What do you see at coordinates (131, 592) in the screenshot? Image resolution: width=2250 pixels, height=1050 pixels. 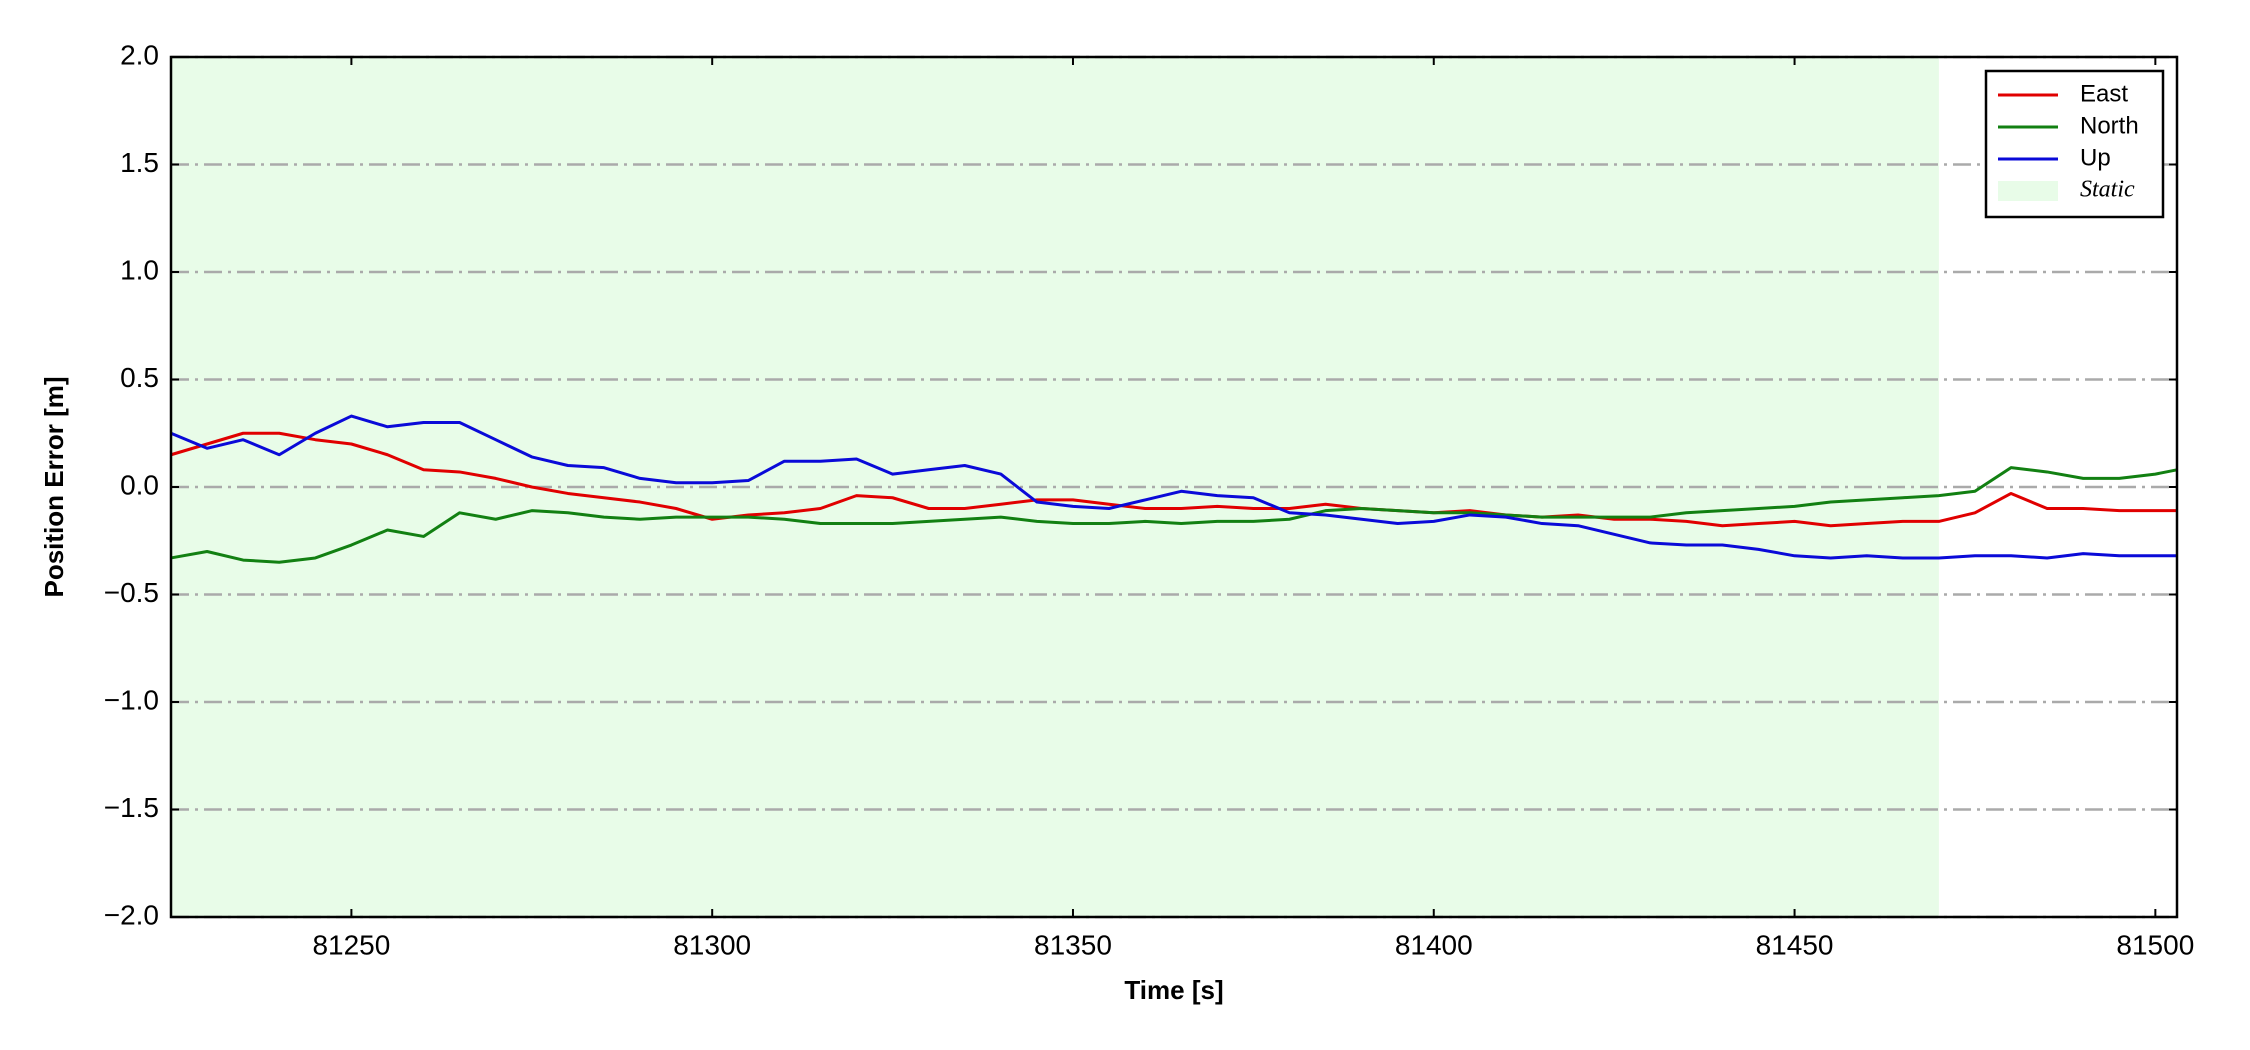 I see `y-tick-label: −0.5` at bounding box center [131, 592].